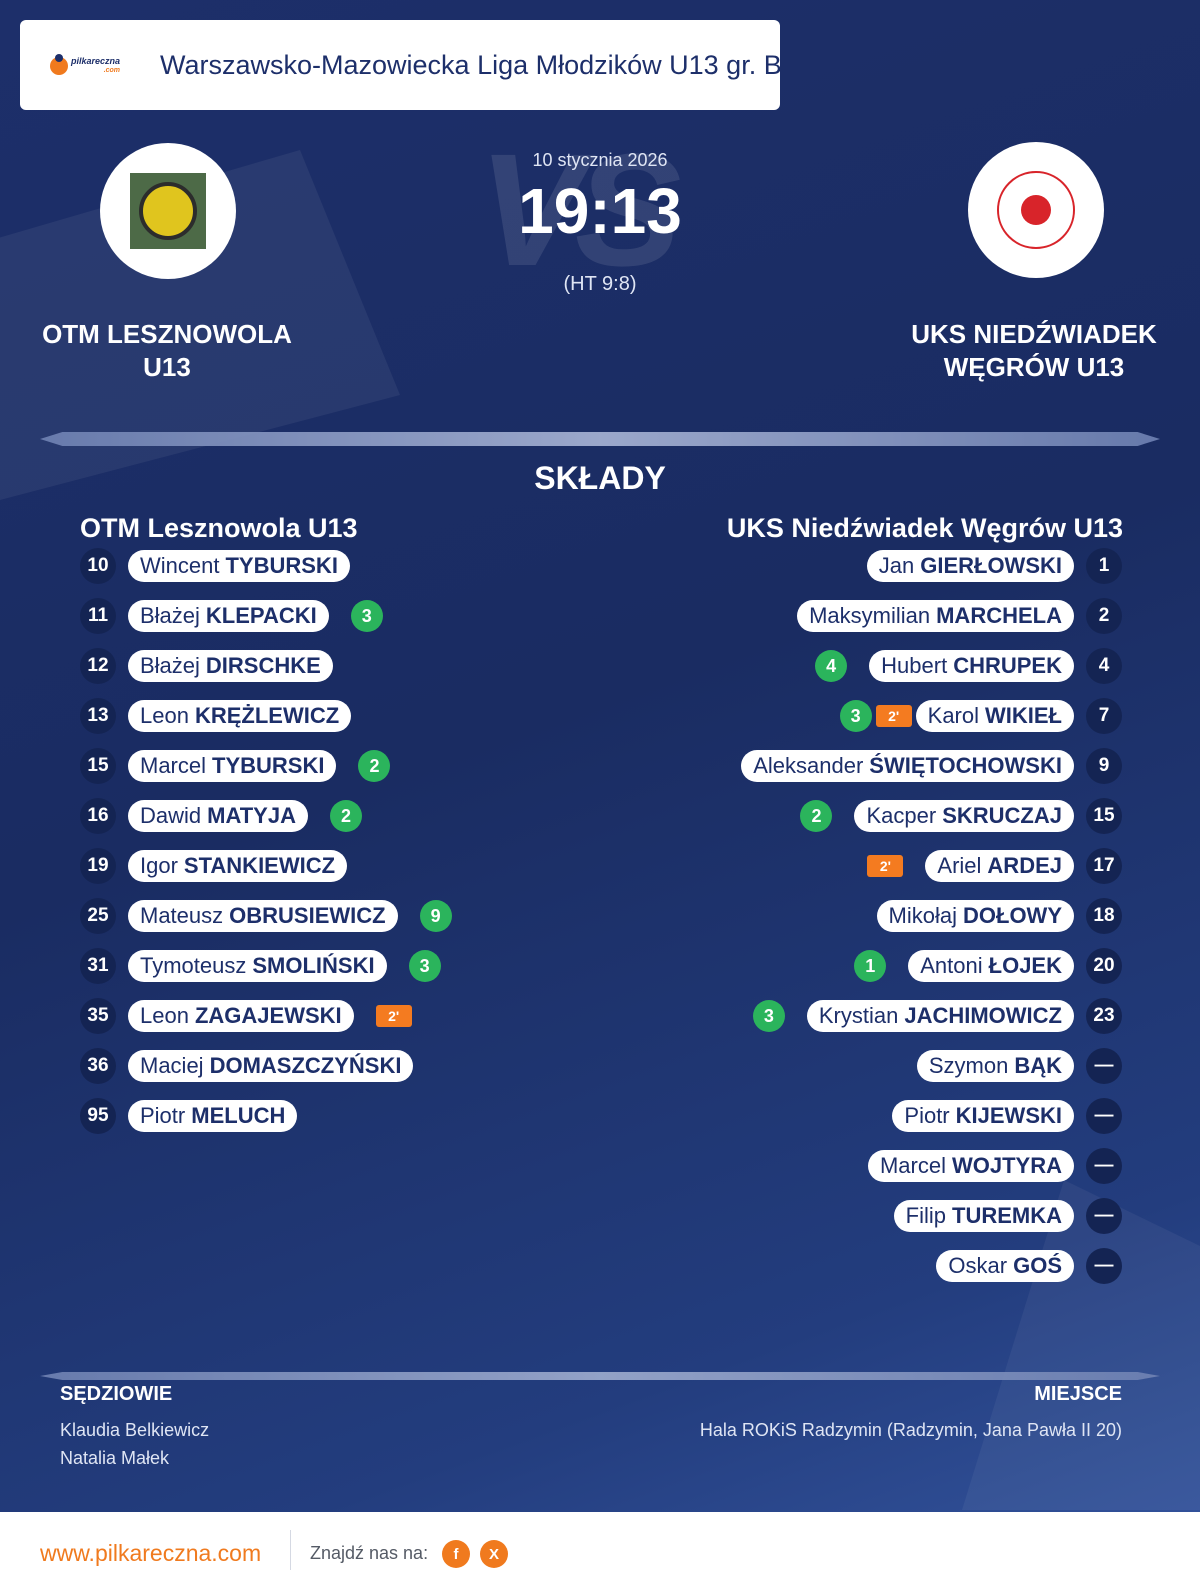  Describe the element at coordinates (494, 1554) in the screenshot. I see `x-icon: X` at that location.